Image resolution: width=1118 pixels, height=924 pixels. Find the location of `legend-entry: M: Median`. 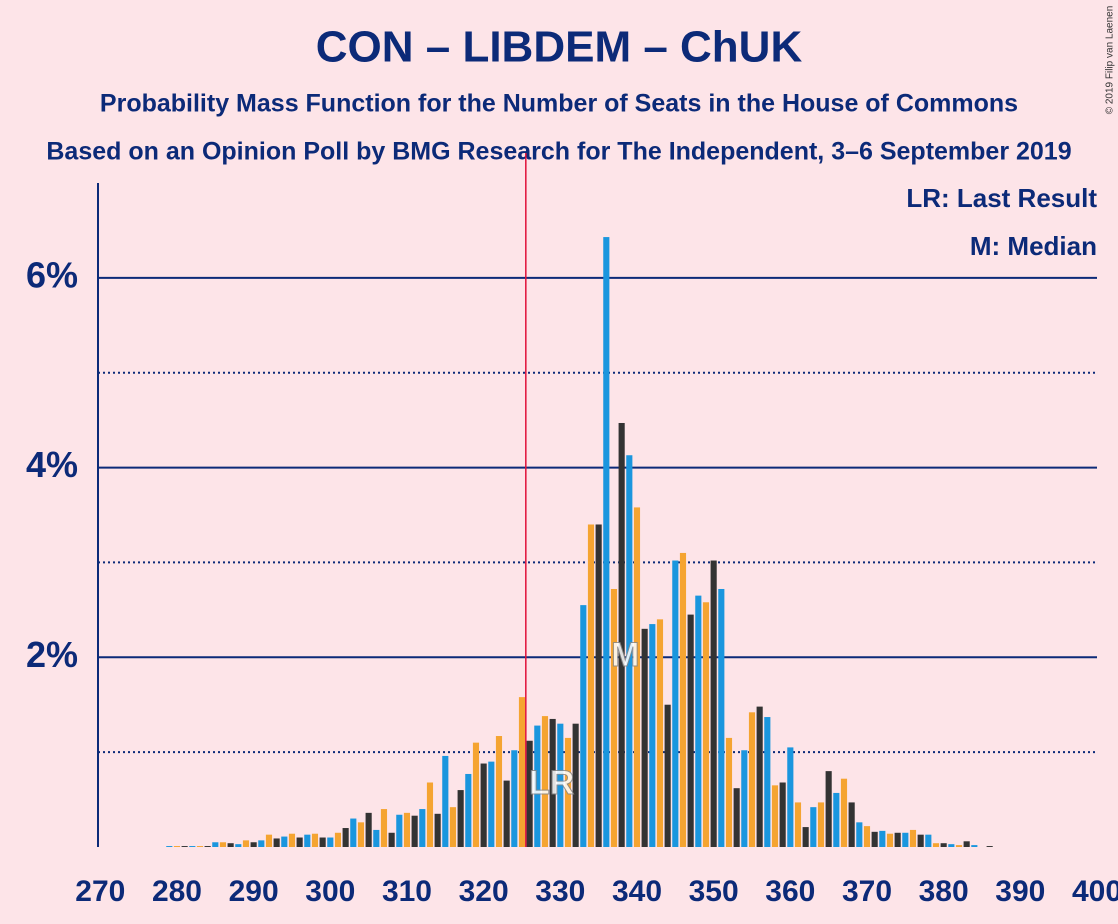

legend-entry: M: Median is located at coordinates (1033, 246).